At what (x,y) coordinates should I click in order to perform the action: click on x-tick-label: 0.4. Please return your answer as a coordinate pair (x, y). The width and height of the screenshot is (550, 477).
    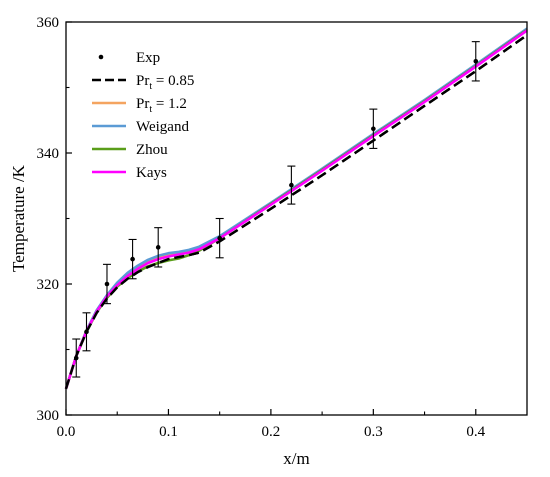
    Looking at the image, I should click on (475, 432).